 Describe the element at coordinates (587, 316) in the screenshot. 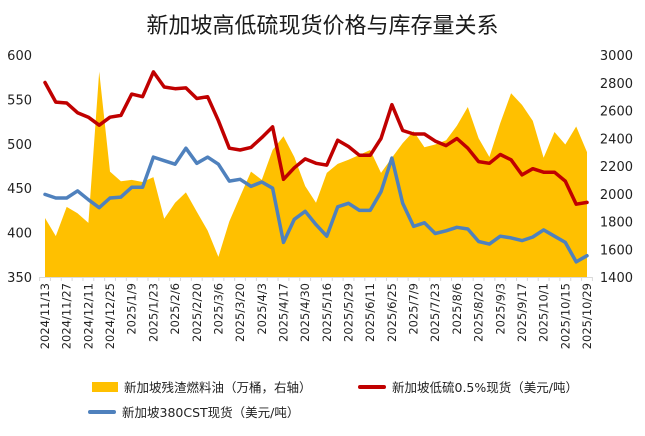

I see `x-axis-tick-label: 2025/10/29` at that location.